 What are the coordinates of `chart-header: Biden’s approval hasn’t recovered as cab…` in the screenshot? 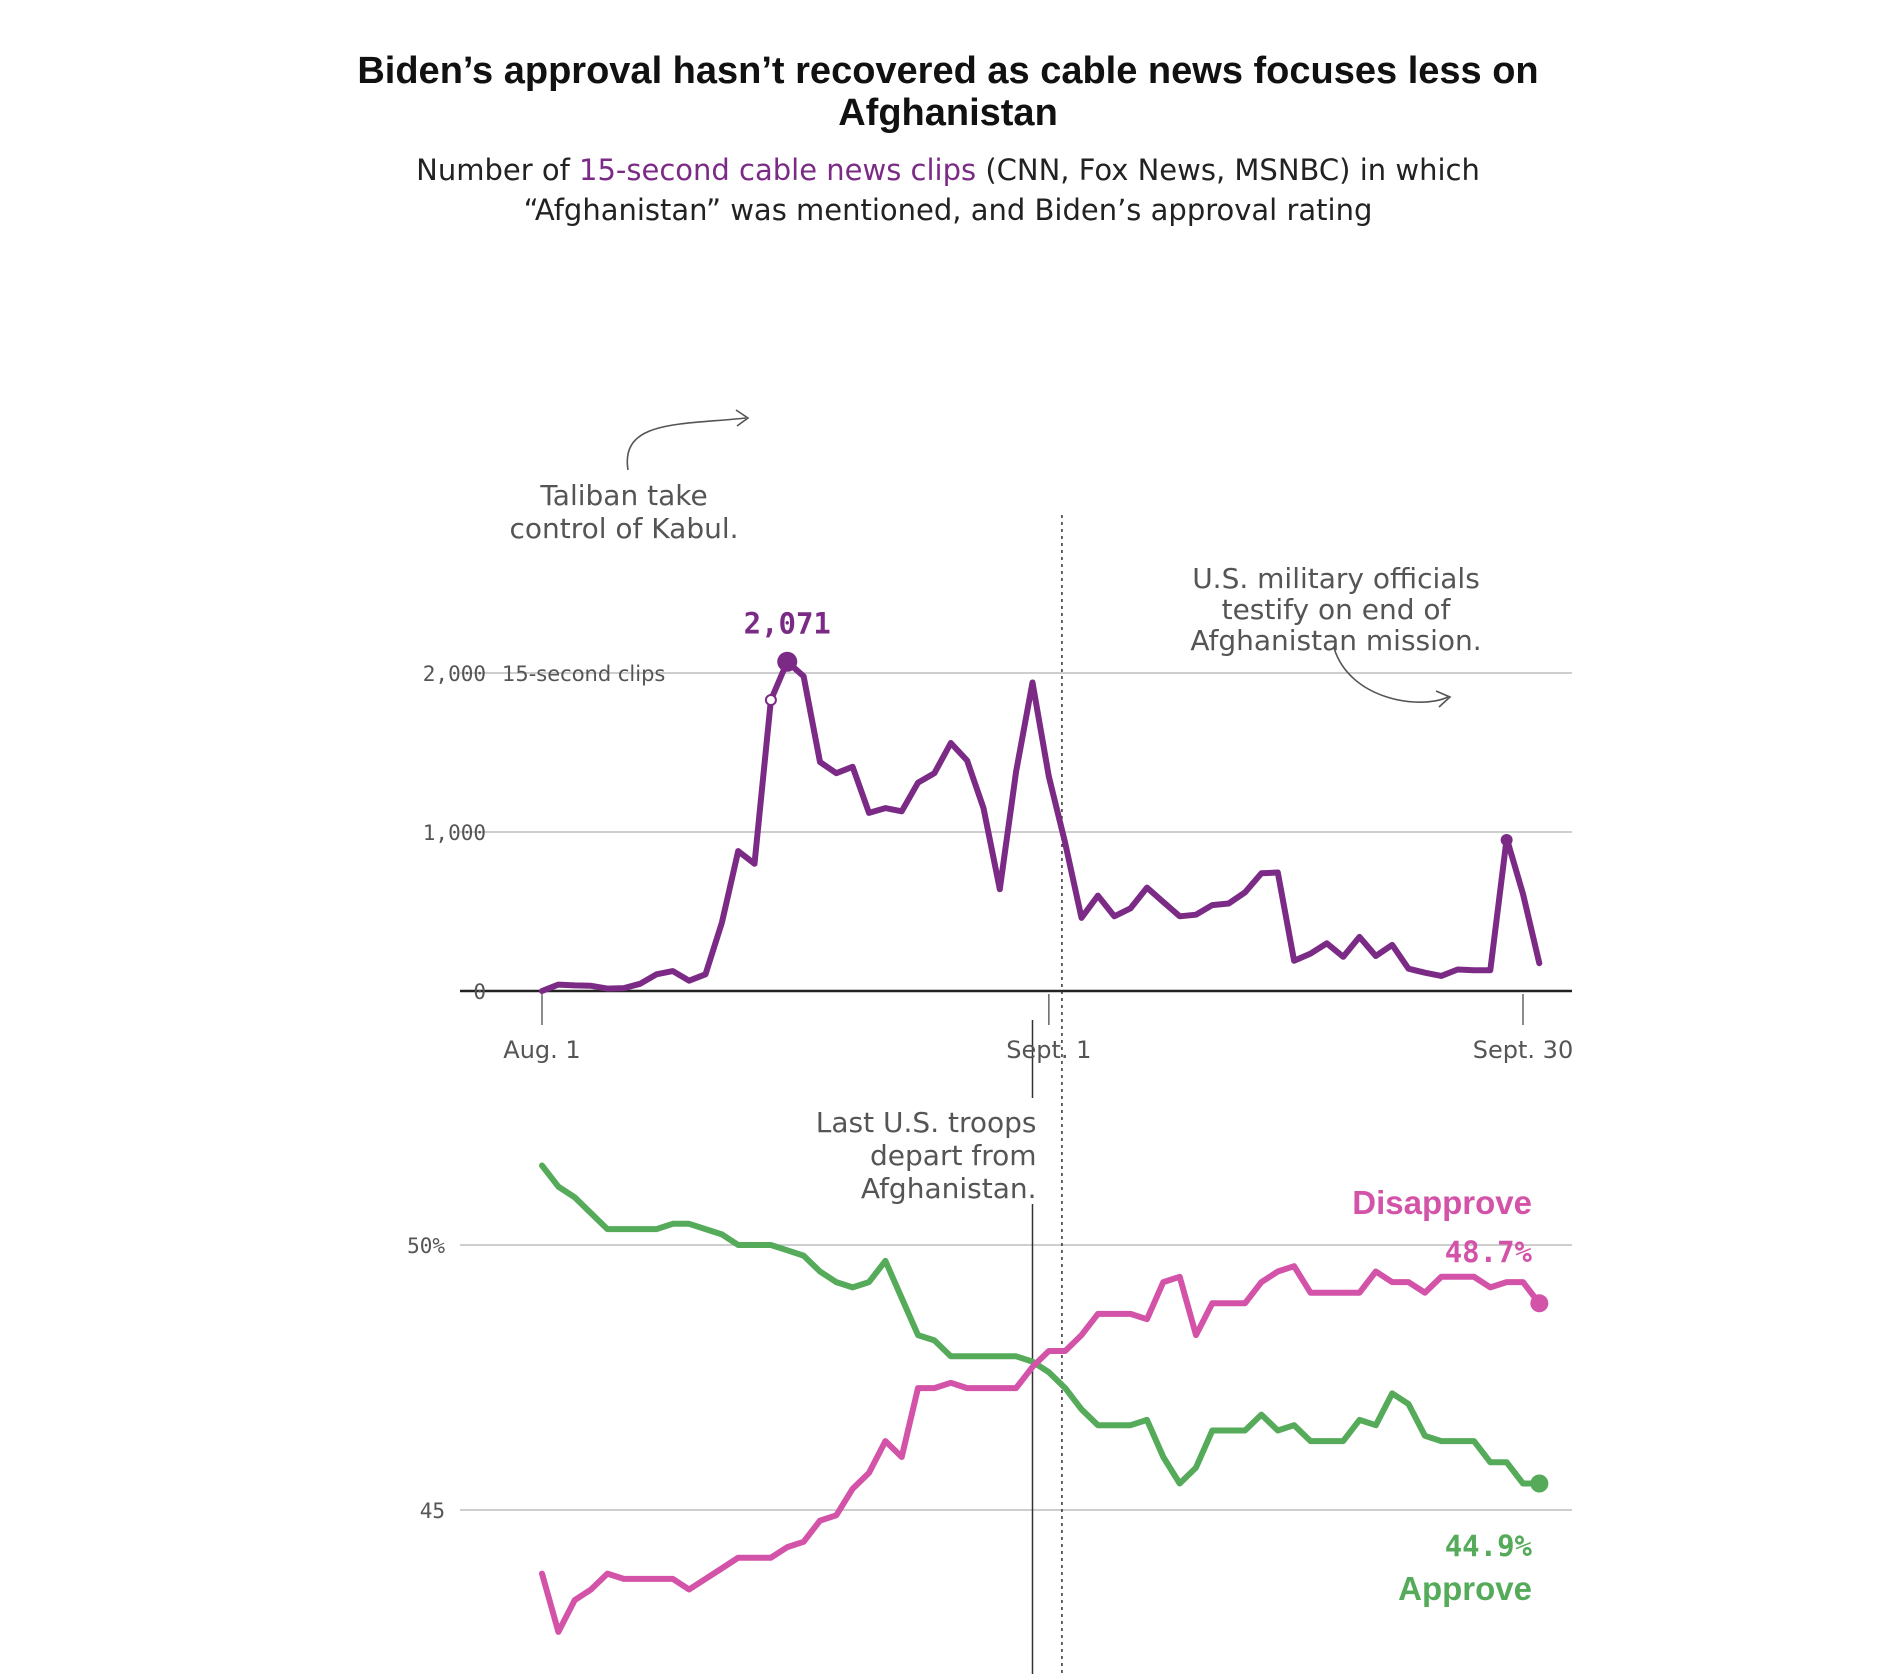 It's located at (948, 115).